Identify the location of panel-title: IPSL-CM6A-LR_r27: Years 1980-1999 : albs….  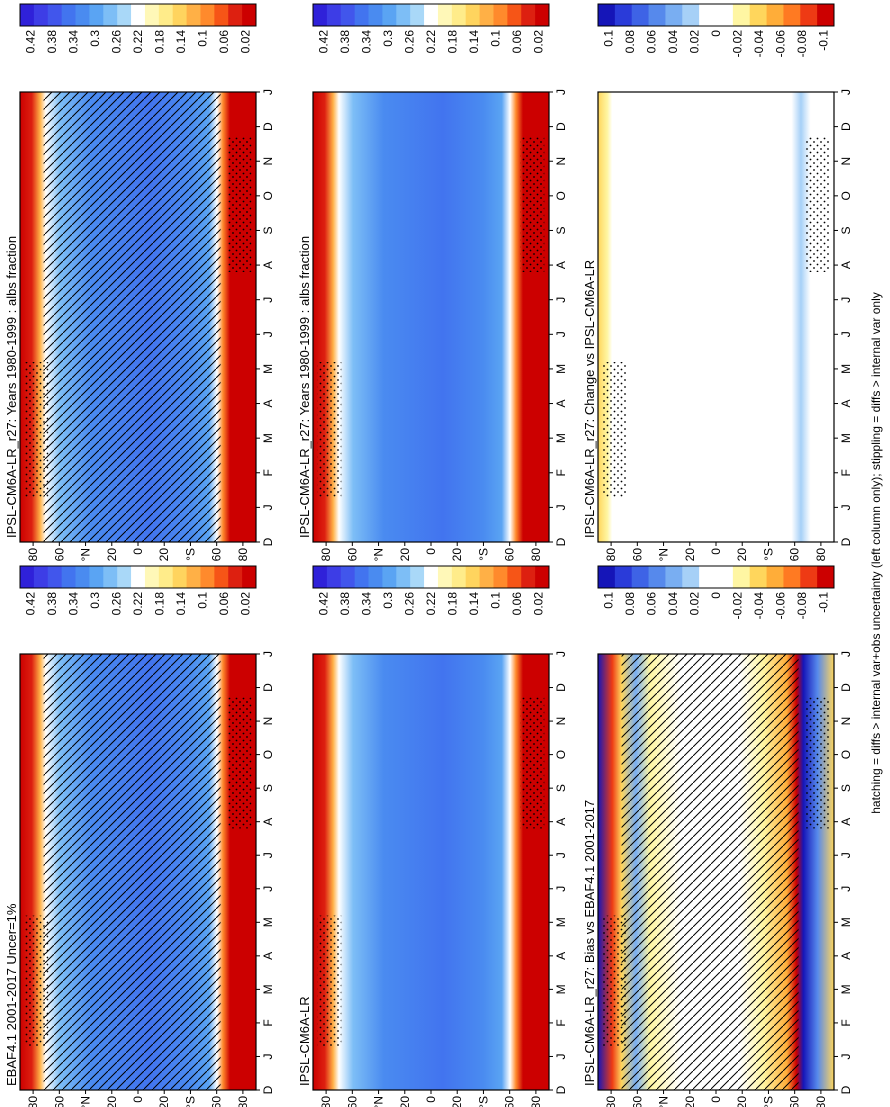
(11, 387).